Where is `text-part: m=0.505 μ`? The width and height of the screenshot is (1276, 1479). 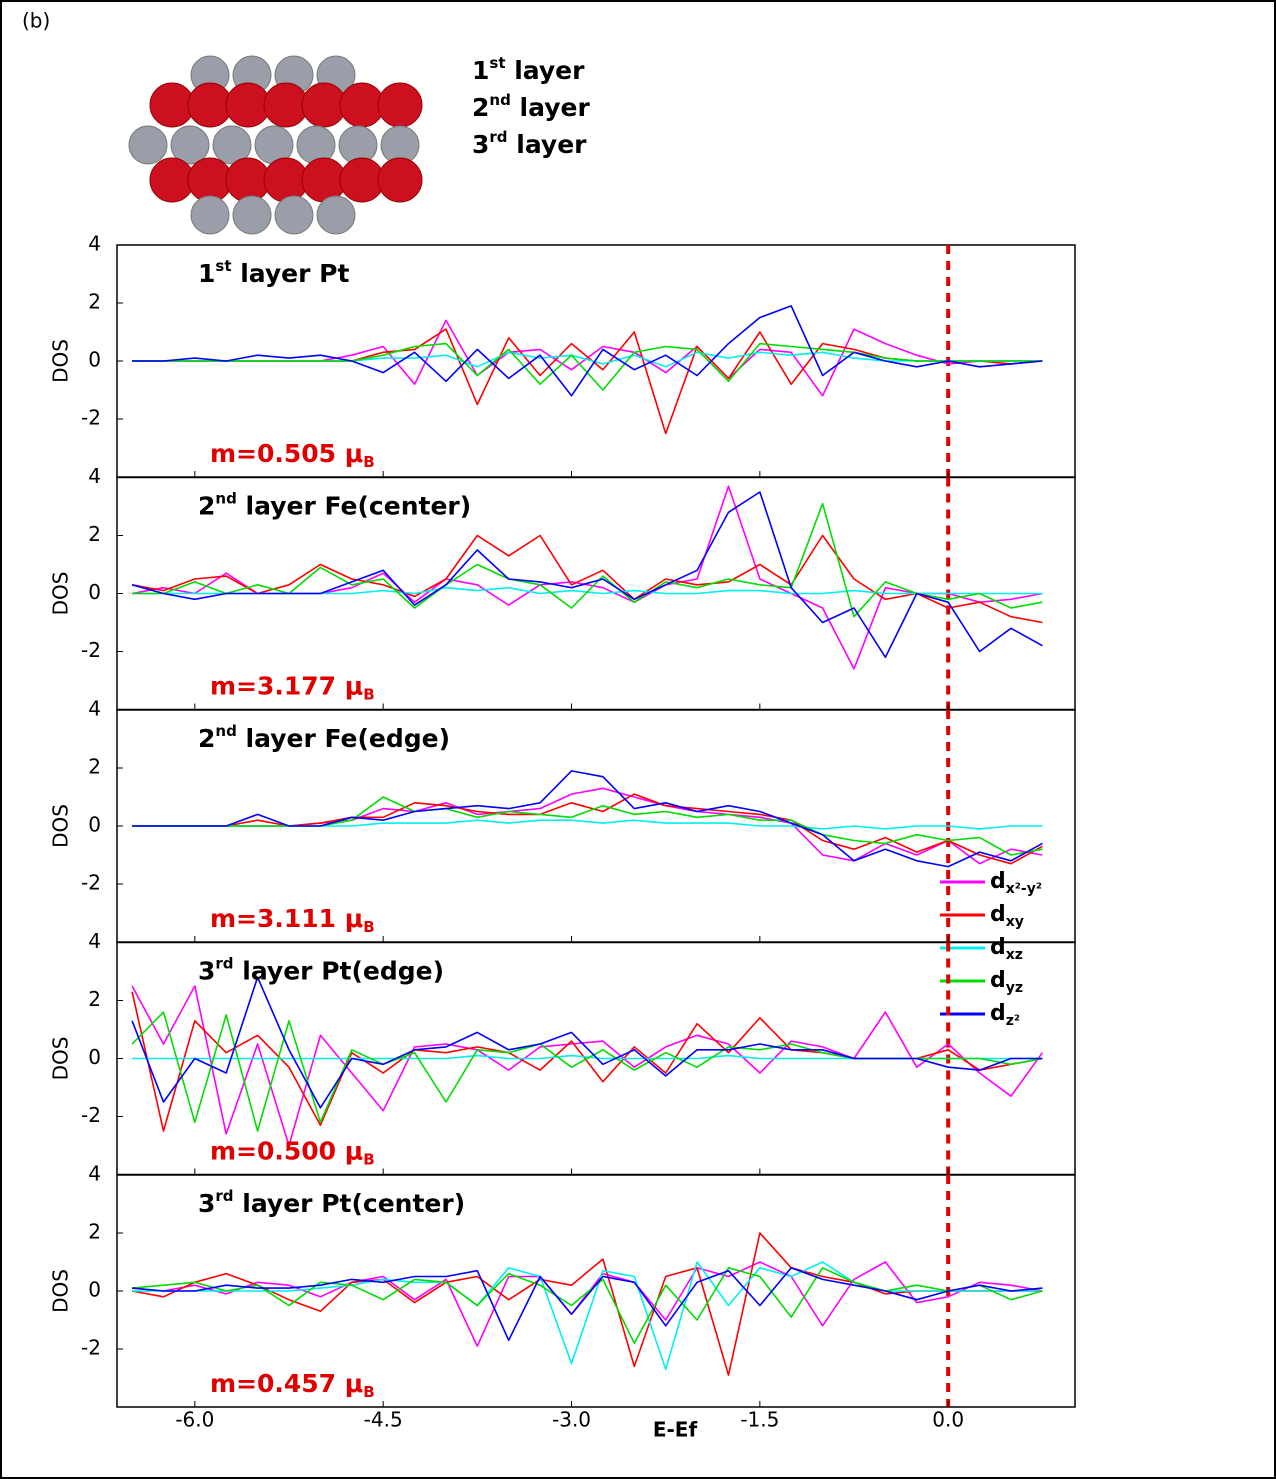 text-part: m=0.505 μ is located at coordinates (286, 453).